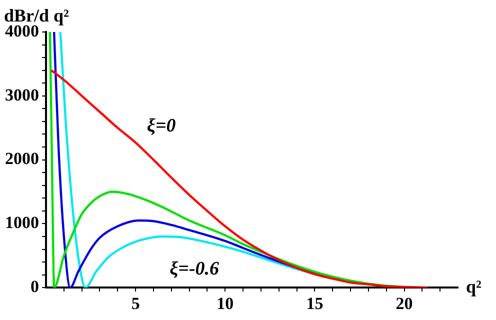  Describe the element at coordinates (161, 125) in the screenshot. I see `annotation: ξ=0` at that location.